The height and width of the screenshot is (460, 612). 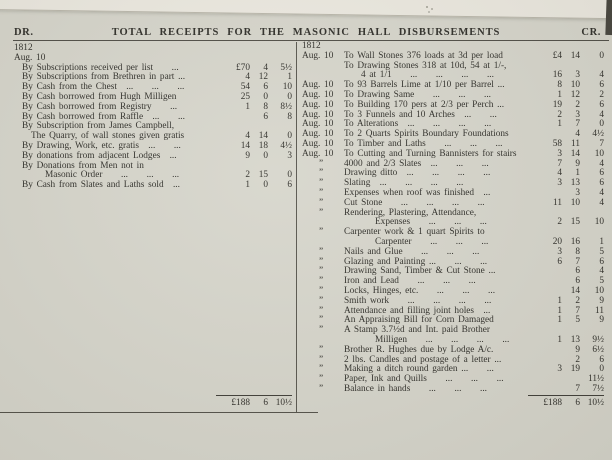 I want to click on ledger-row: ” Drawing Sand, Timber & Cut Stone ... 6 4, so click(x=453, y=272).